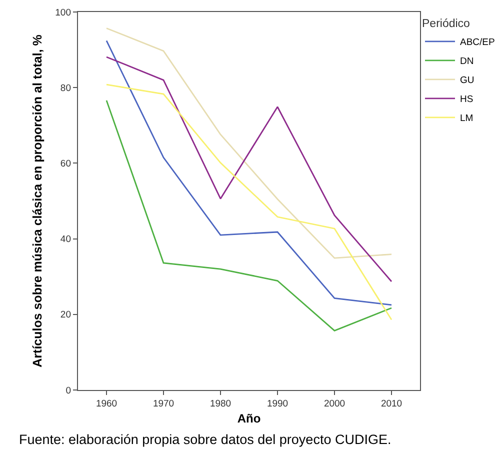  Describe the element at coordinates (446, 24) in the screenshot. I see `legend-title: Periódico` at that location.